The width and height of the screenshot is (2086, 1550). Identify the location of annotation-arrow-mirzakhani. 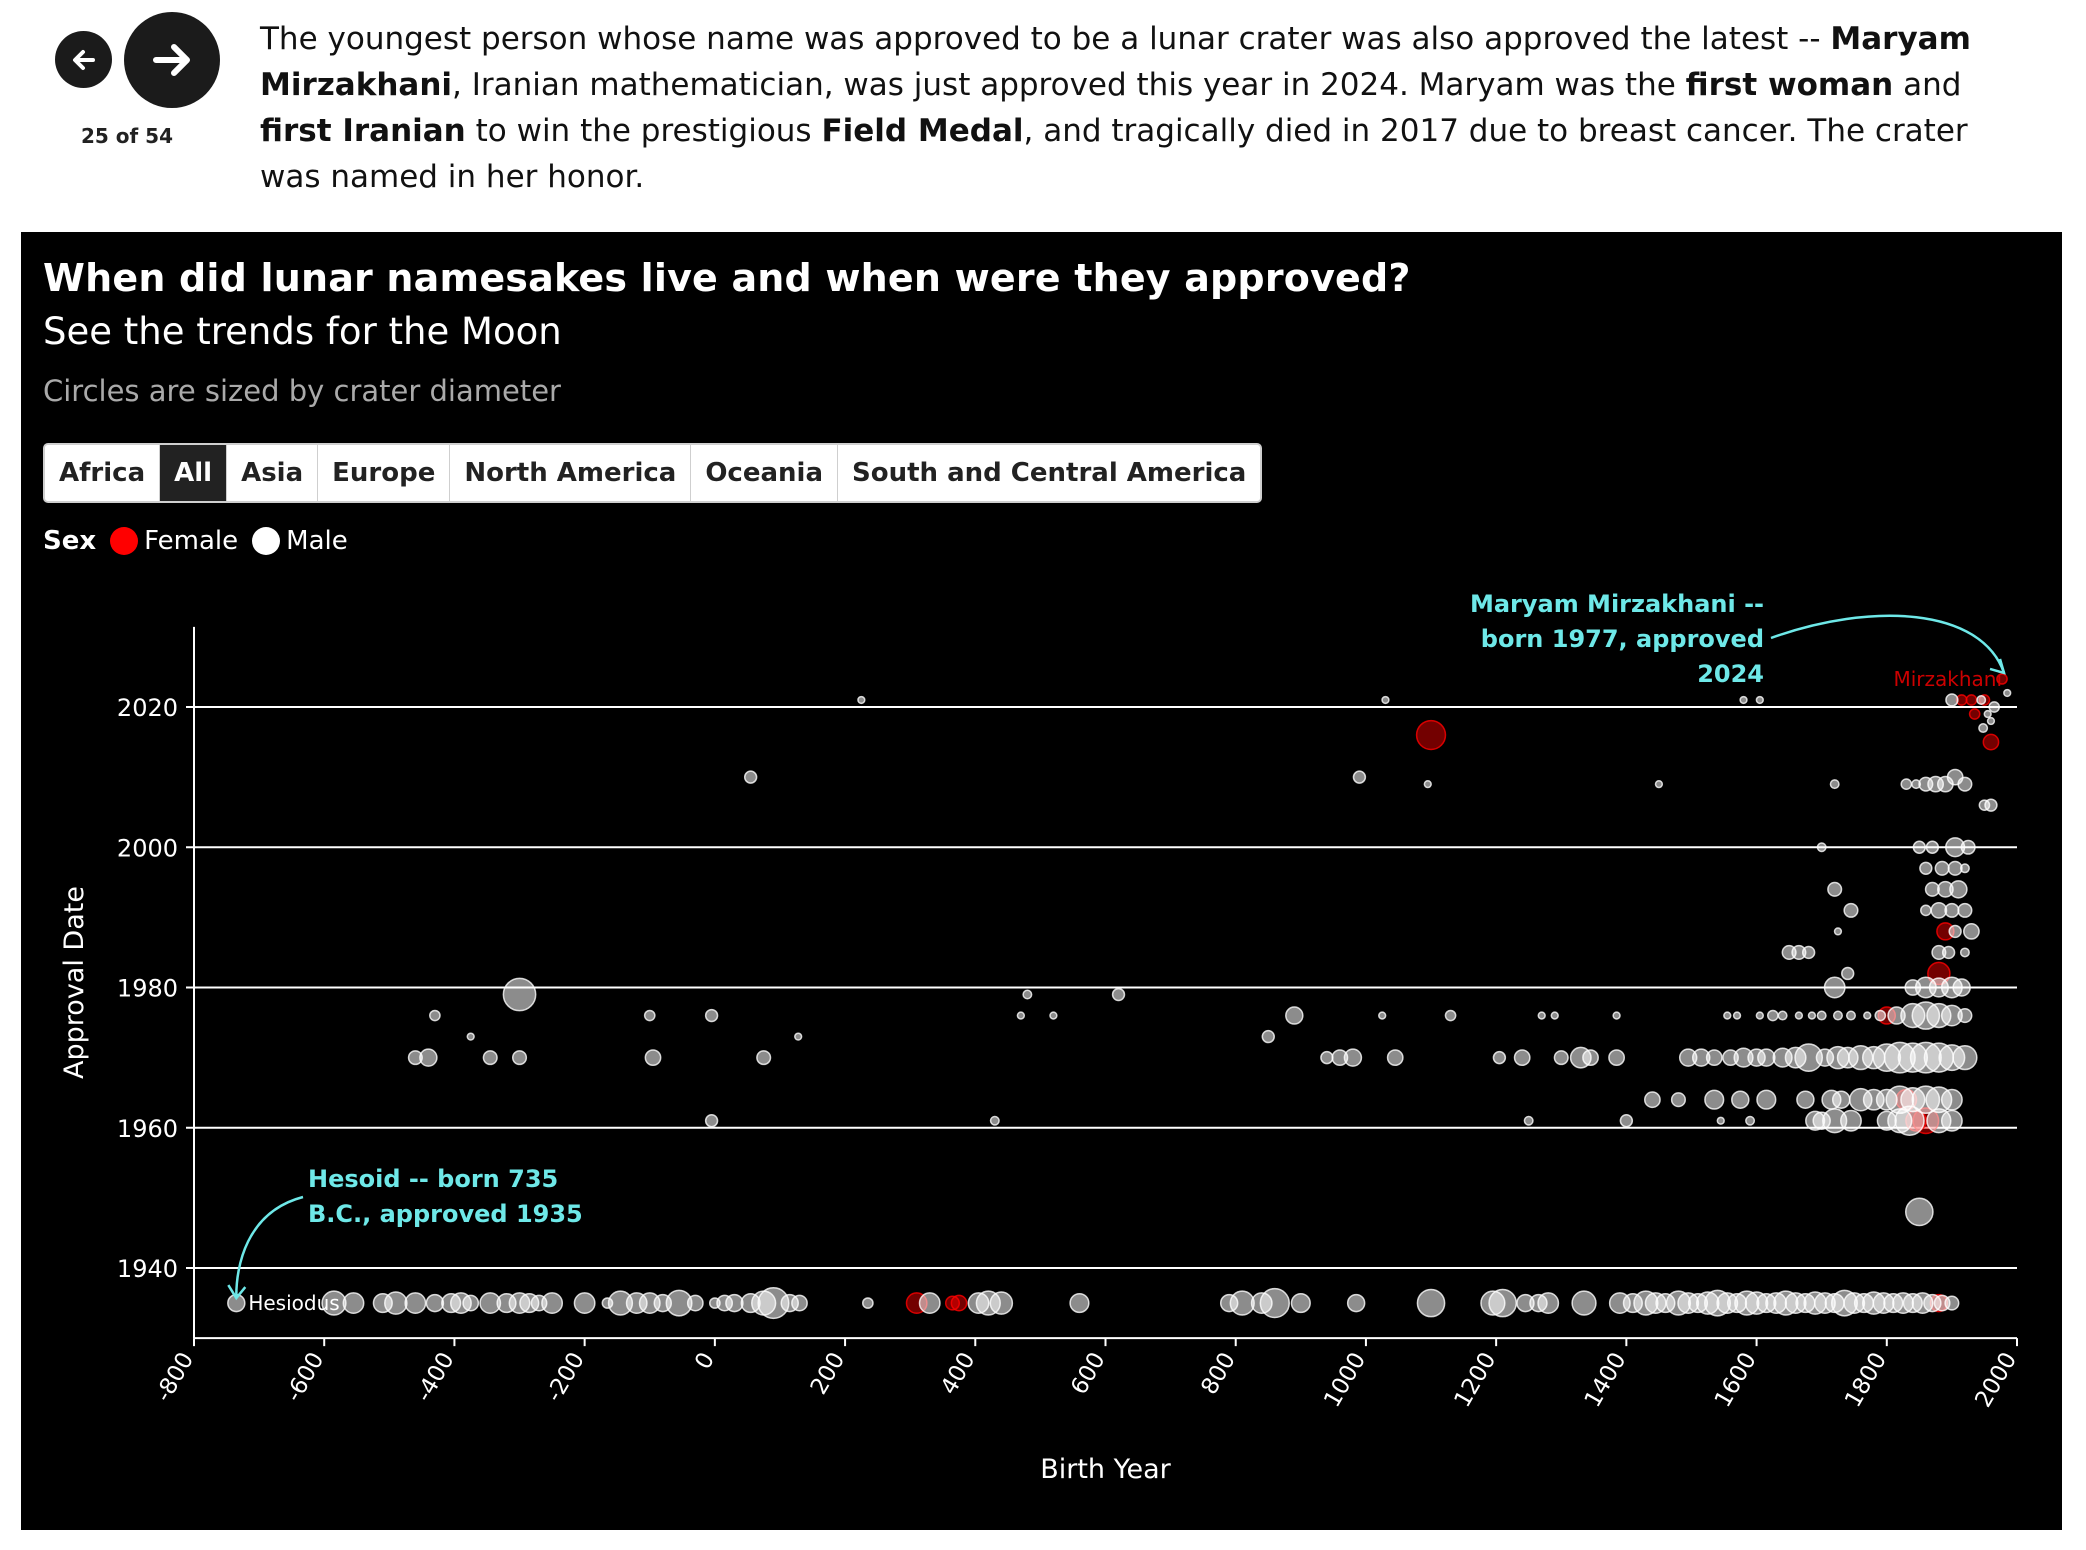
(1888, 644).